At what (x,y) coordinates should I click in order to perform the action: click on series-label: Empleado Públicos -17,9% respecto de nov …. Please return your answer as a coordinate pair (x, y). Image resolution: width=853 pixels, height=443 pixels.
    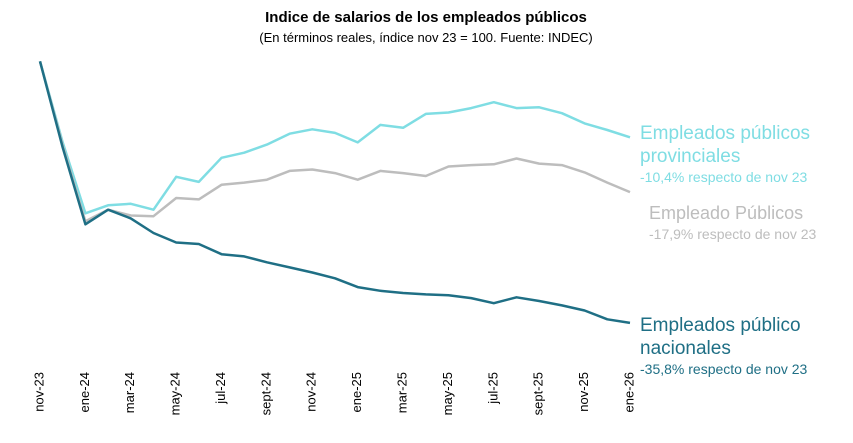
    Looking at the image, I should click on (751, 222).